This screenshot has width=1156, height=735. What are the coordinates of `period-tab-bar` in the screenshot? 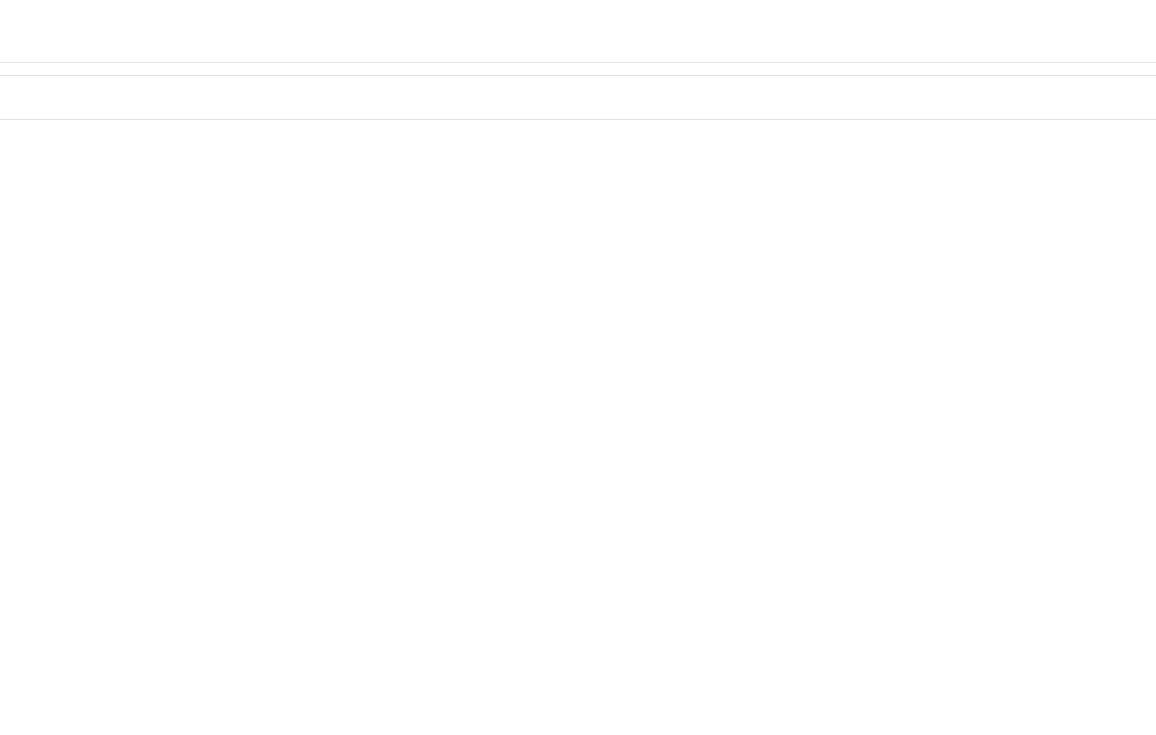 It's located at (578, 97).